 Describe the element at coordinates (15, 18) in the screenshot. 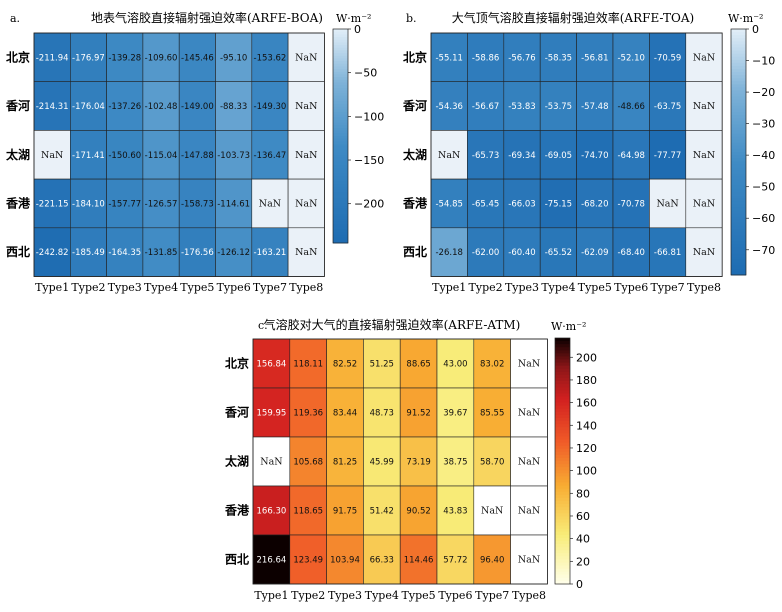

I see `panel-a-letter: a.` at that location.